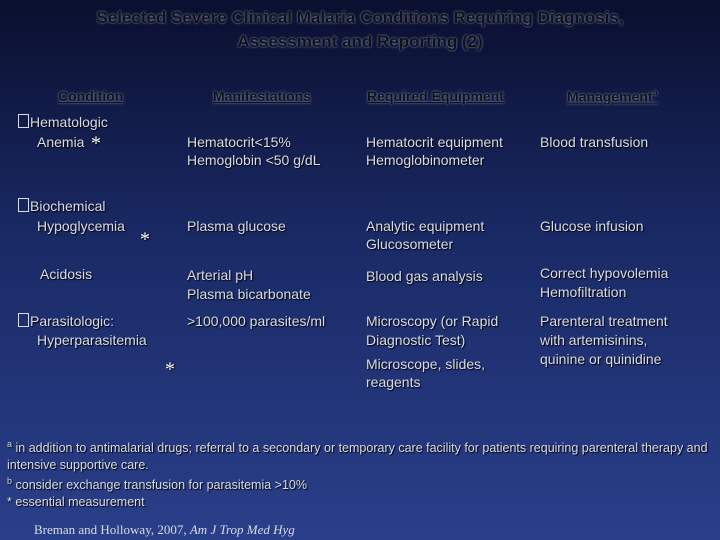 This screenshot has width=720, height=540. Describe the element at coordinates (426, 364) in the screenshot. I see `equipment: Microscope, slides,` at that location.